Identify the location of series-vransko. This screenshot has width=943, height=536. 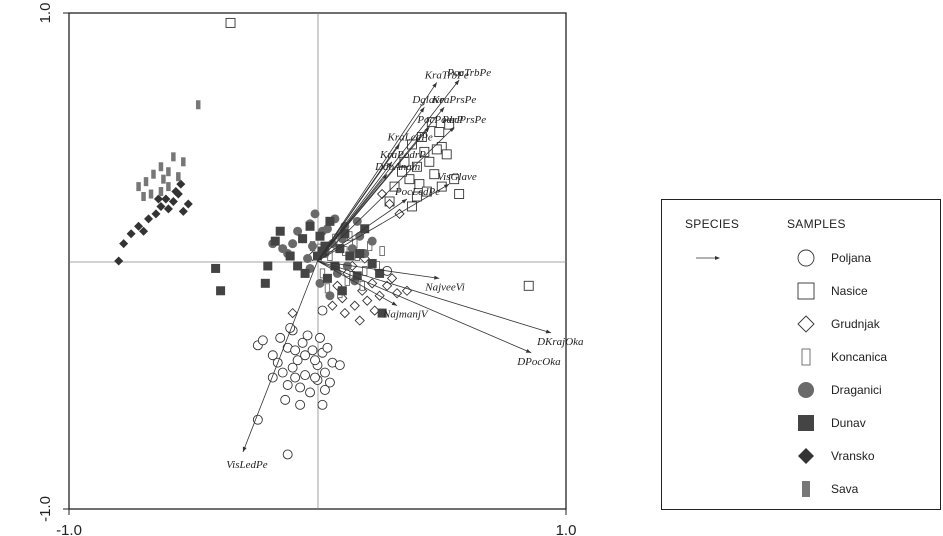
(153, 222).